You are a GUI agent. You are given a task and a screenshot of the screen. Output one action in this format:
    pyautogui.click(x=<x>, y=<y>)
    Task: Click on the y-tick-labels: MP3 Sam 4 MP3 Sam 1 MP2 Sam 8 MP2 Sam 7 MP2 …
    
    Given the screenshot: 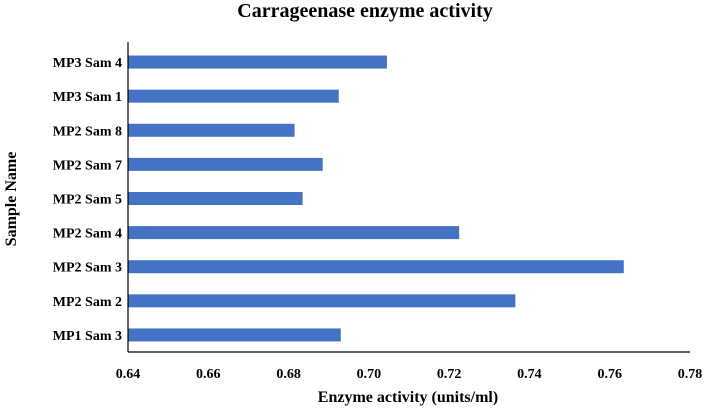 What is the action you would take?
    pyautogui.click(x=87, y=200)
    